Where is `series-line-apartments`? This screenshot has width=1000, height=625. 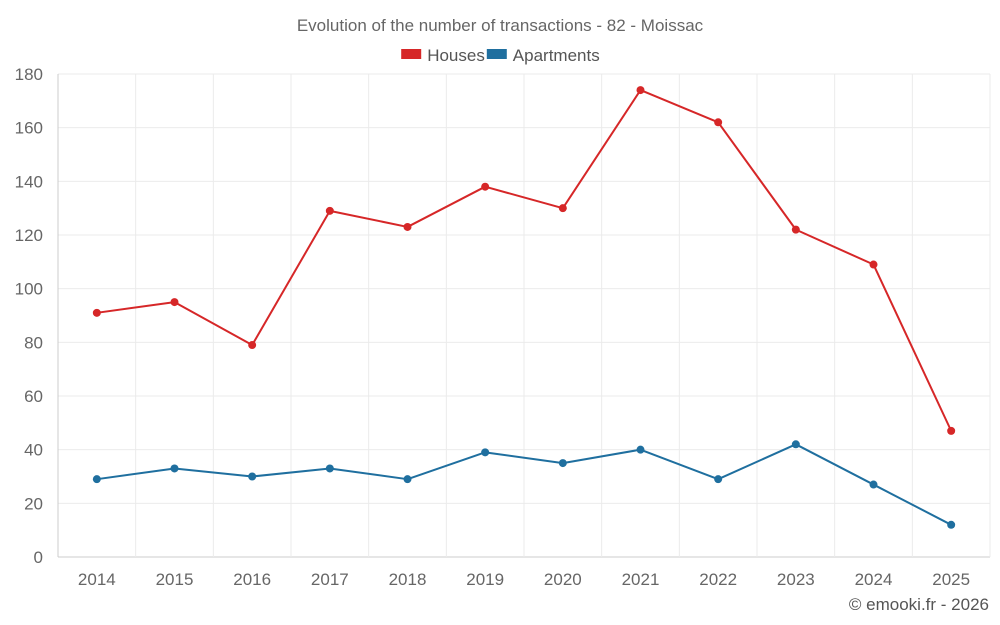 series-line-apartments is located at coordinates (524, 484).